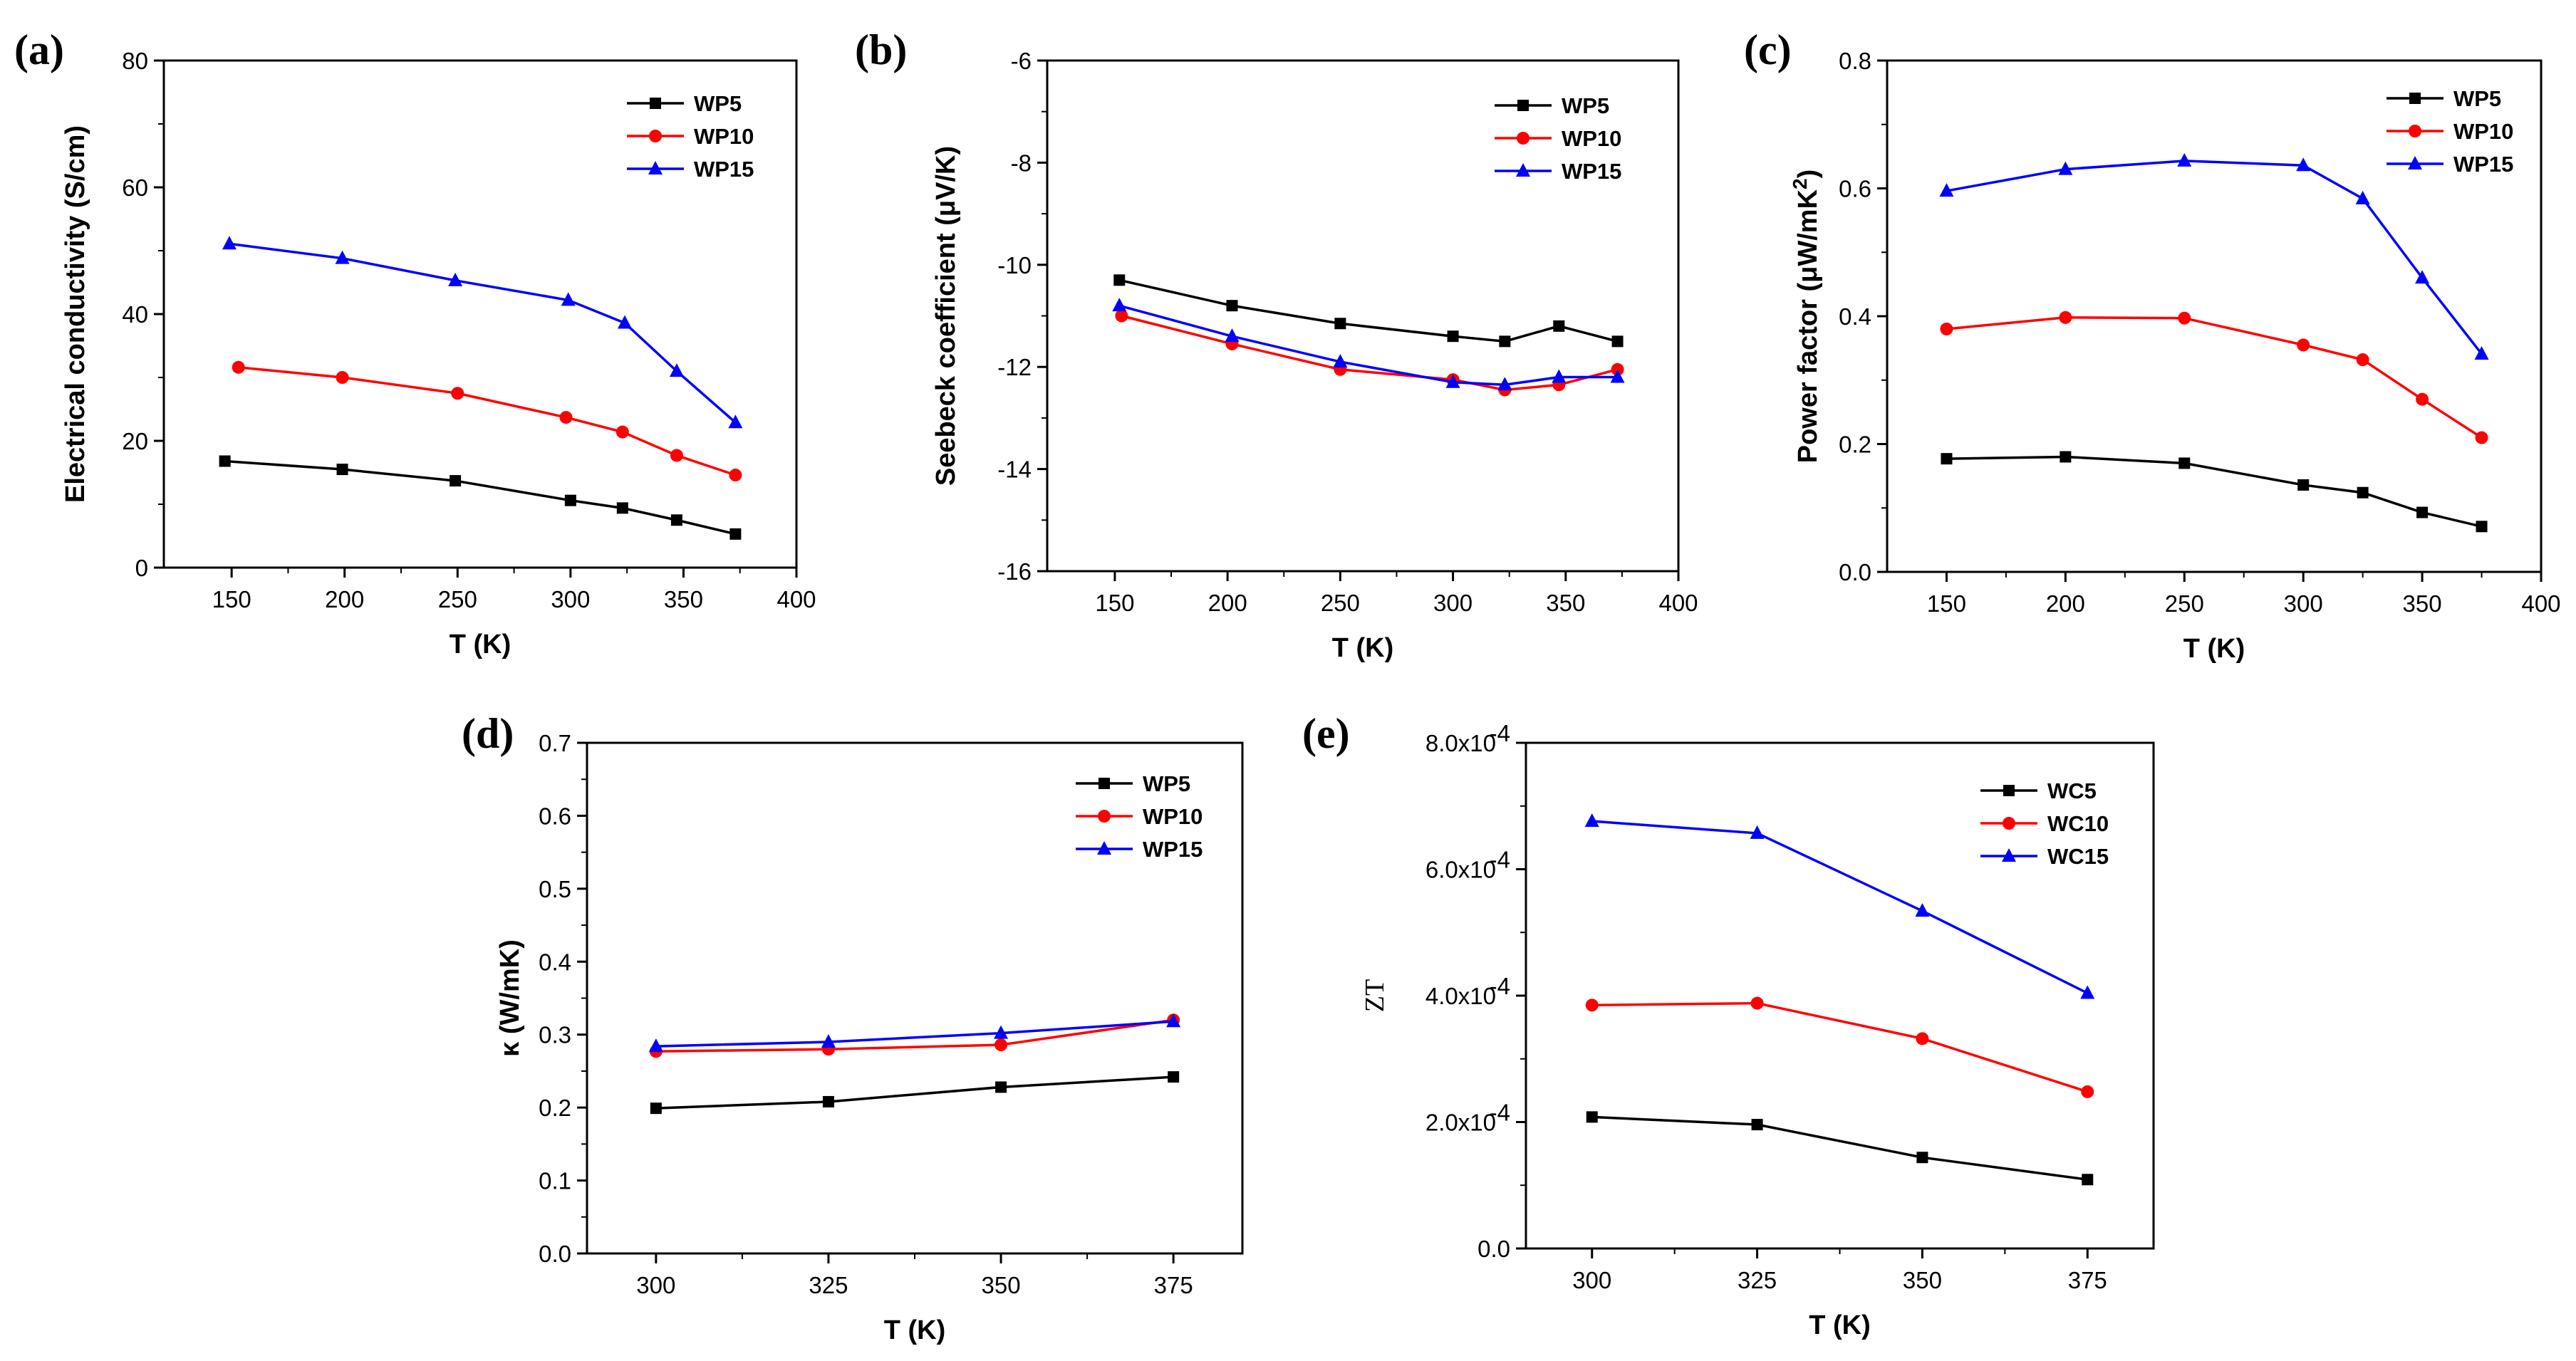 The image size is (2576, 1361). I want to click on series-wp5, so click(2214, 492).